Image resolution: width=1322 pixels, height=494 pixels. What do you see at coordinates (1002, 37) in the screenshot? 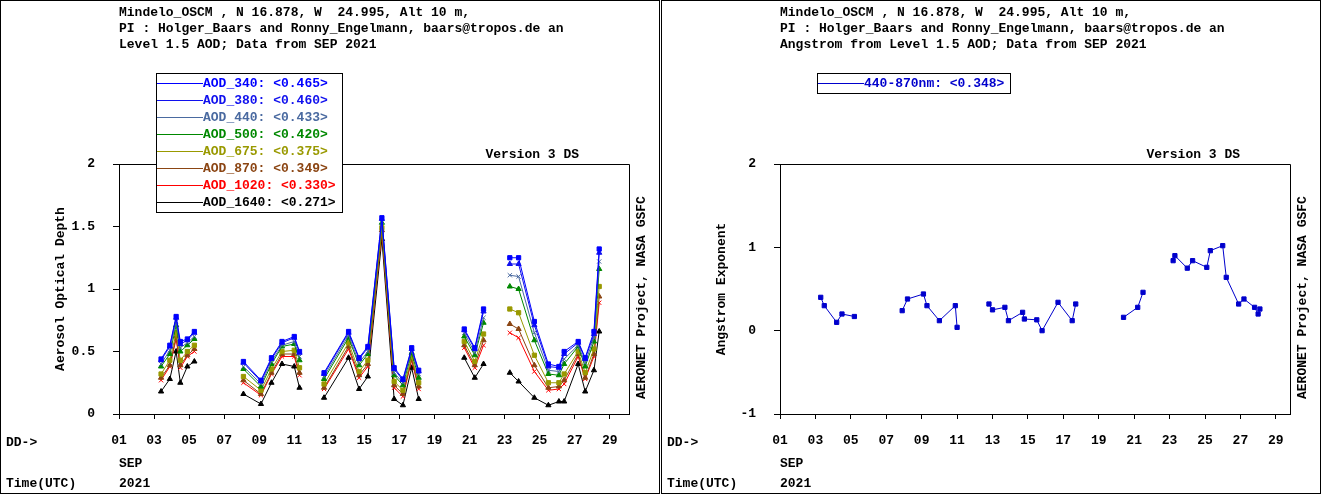
I see `chart-subtitle: PI : Holger_Baars and Ronny_Engelmann, baars@tropos.de an Angstrom from Level 1.5 AOD; Data from SEP 2021` at bounding box center [1002, 37].